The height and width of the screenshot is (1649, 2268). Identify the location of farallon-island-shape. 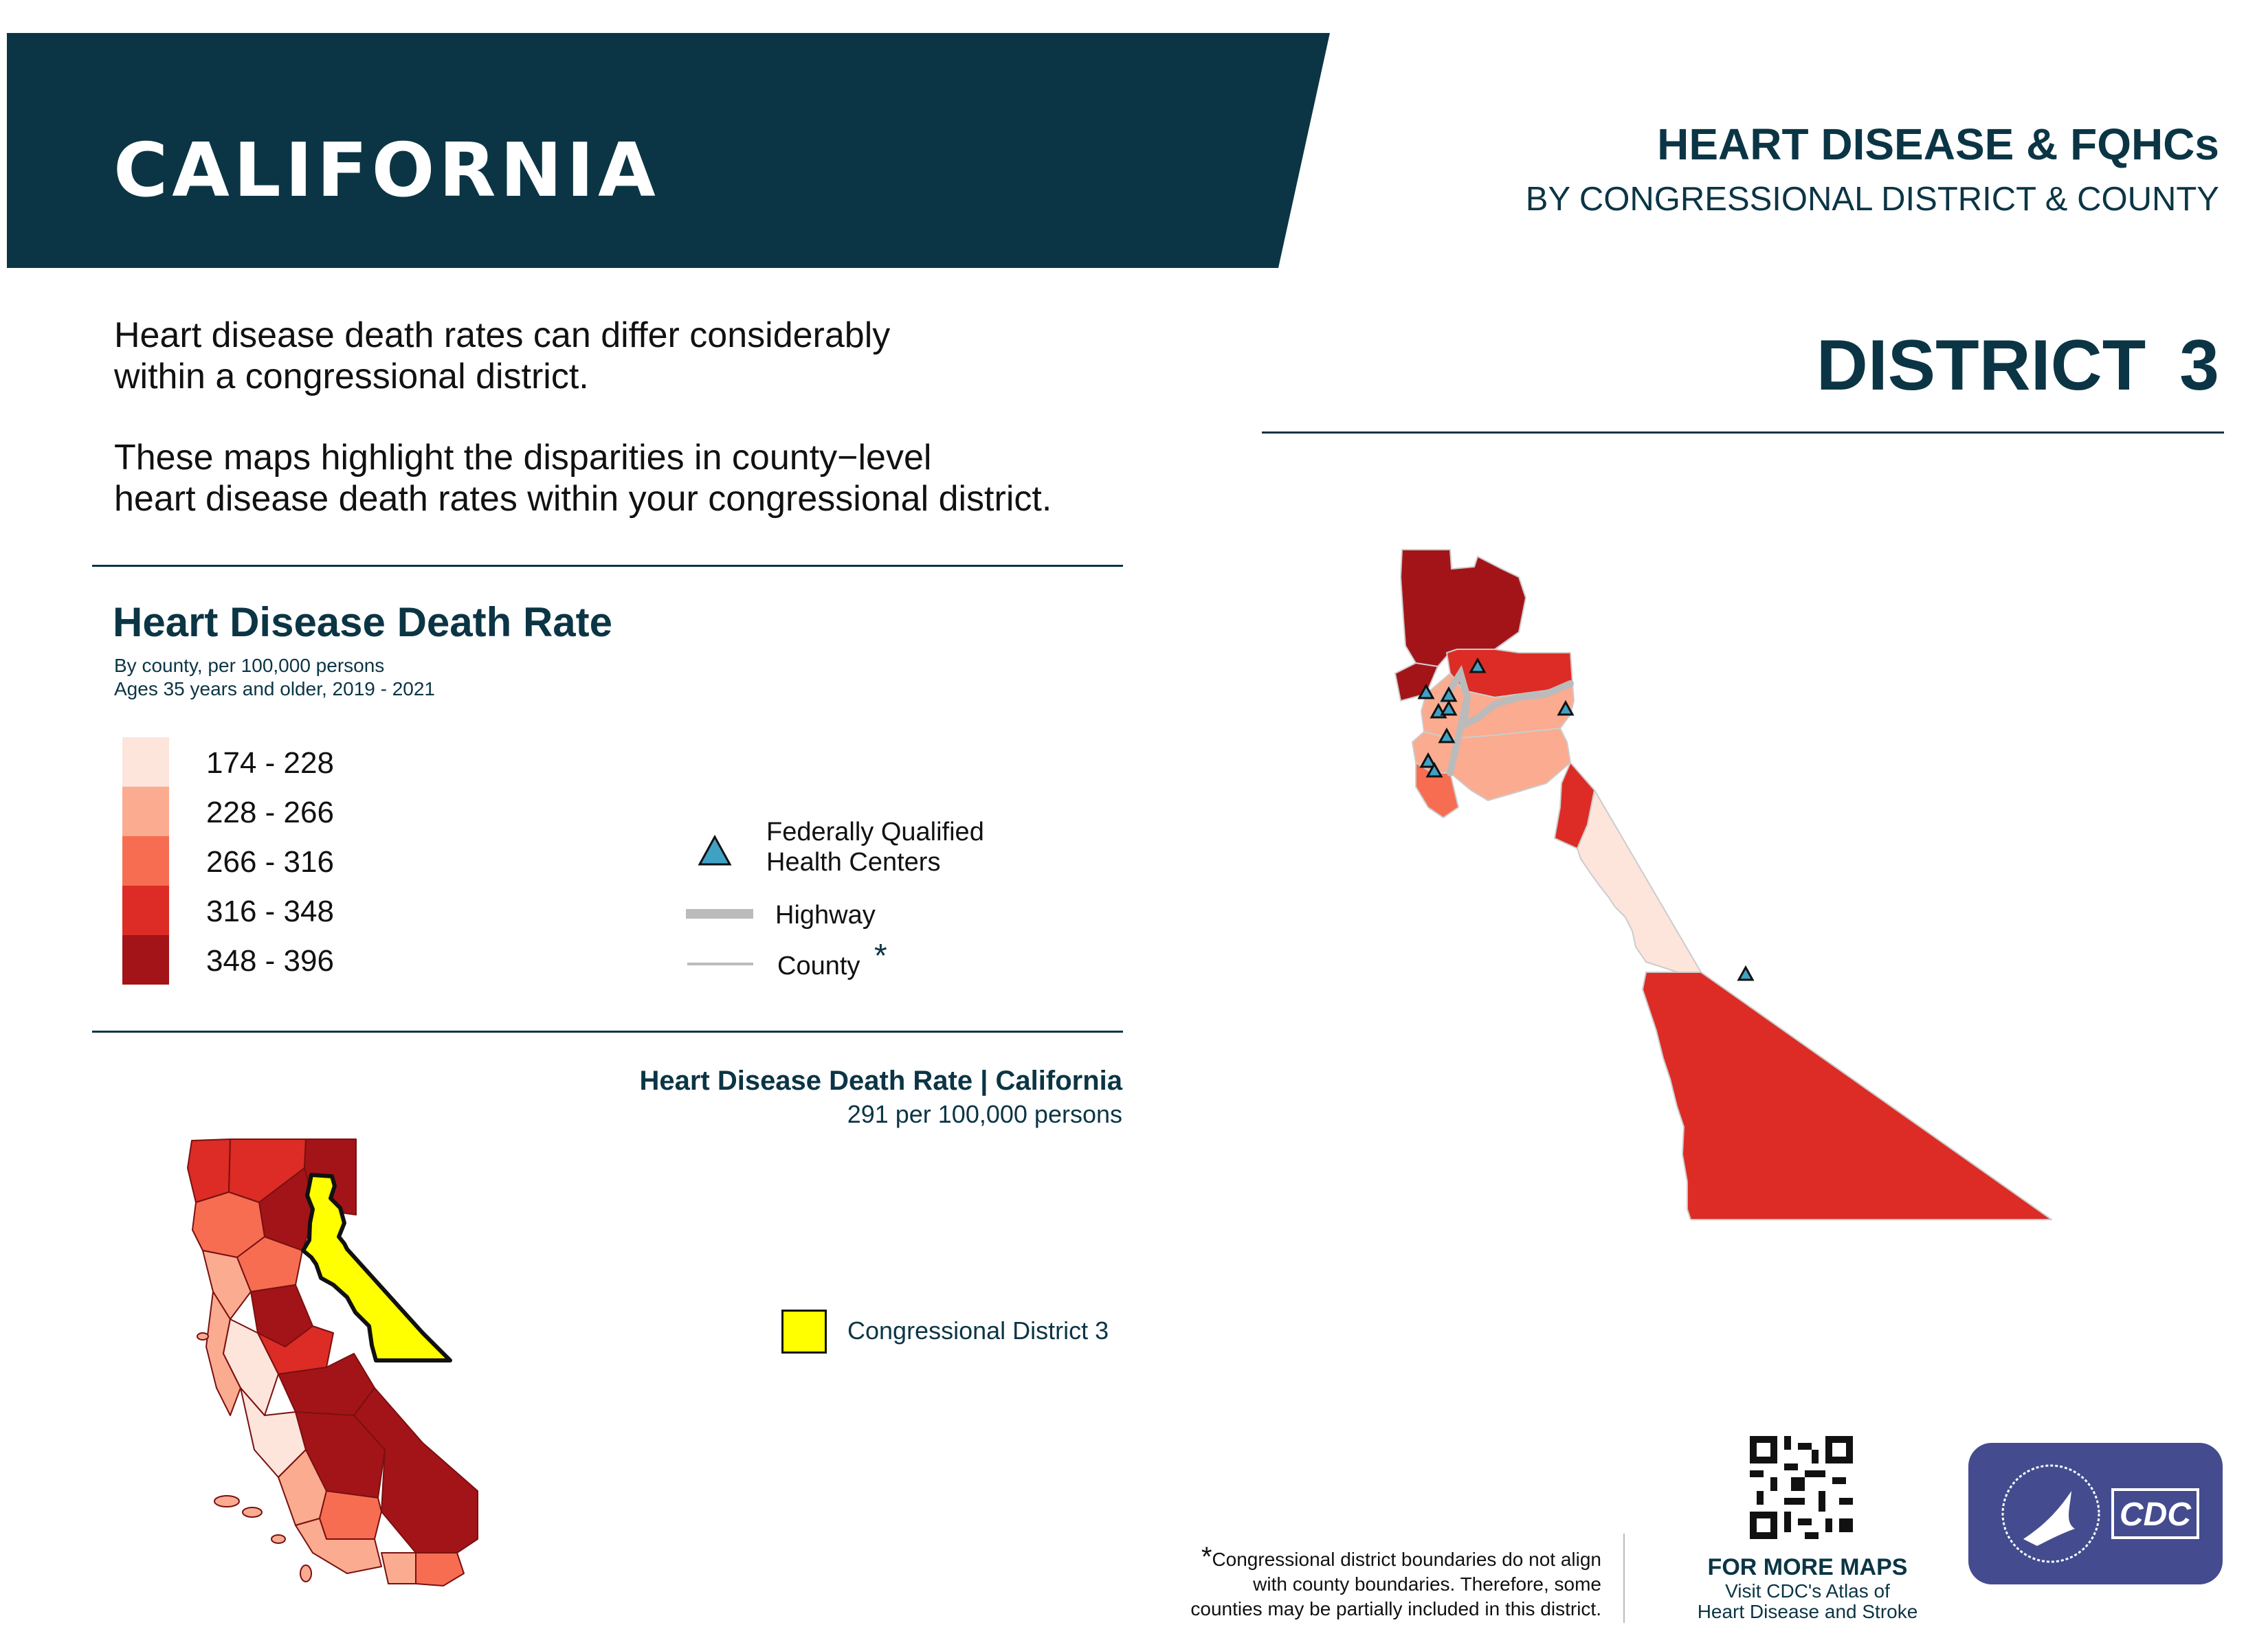
(203, 1336).